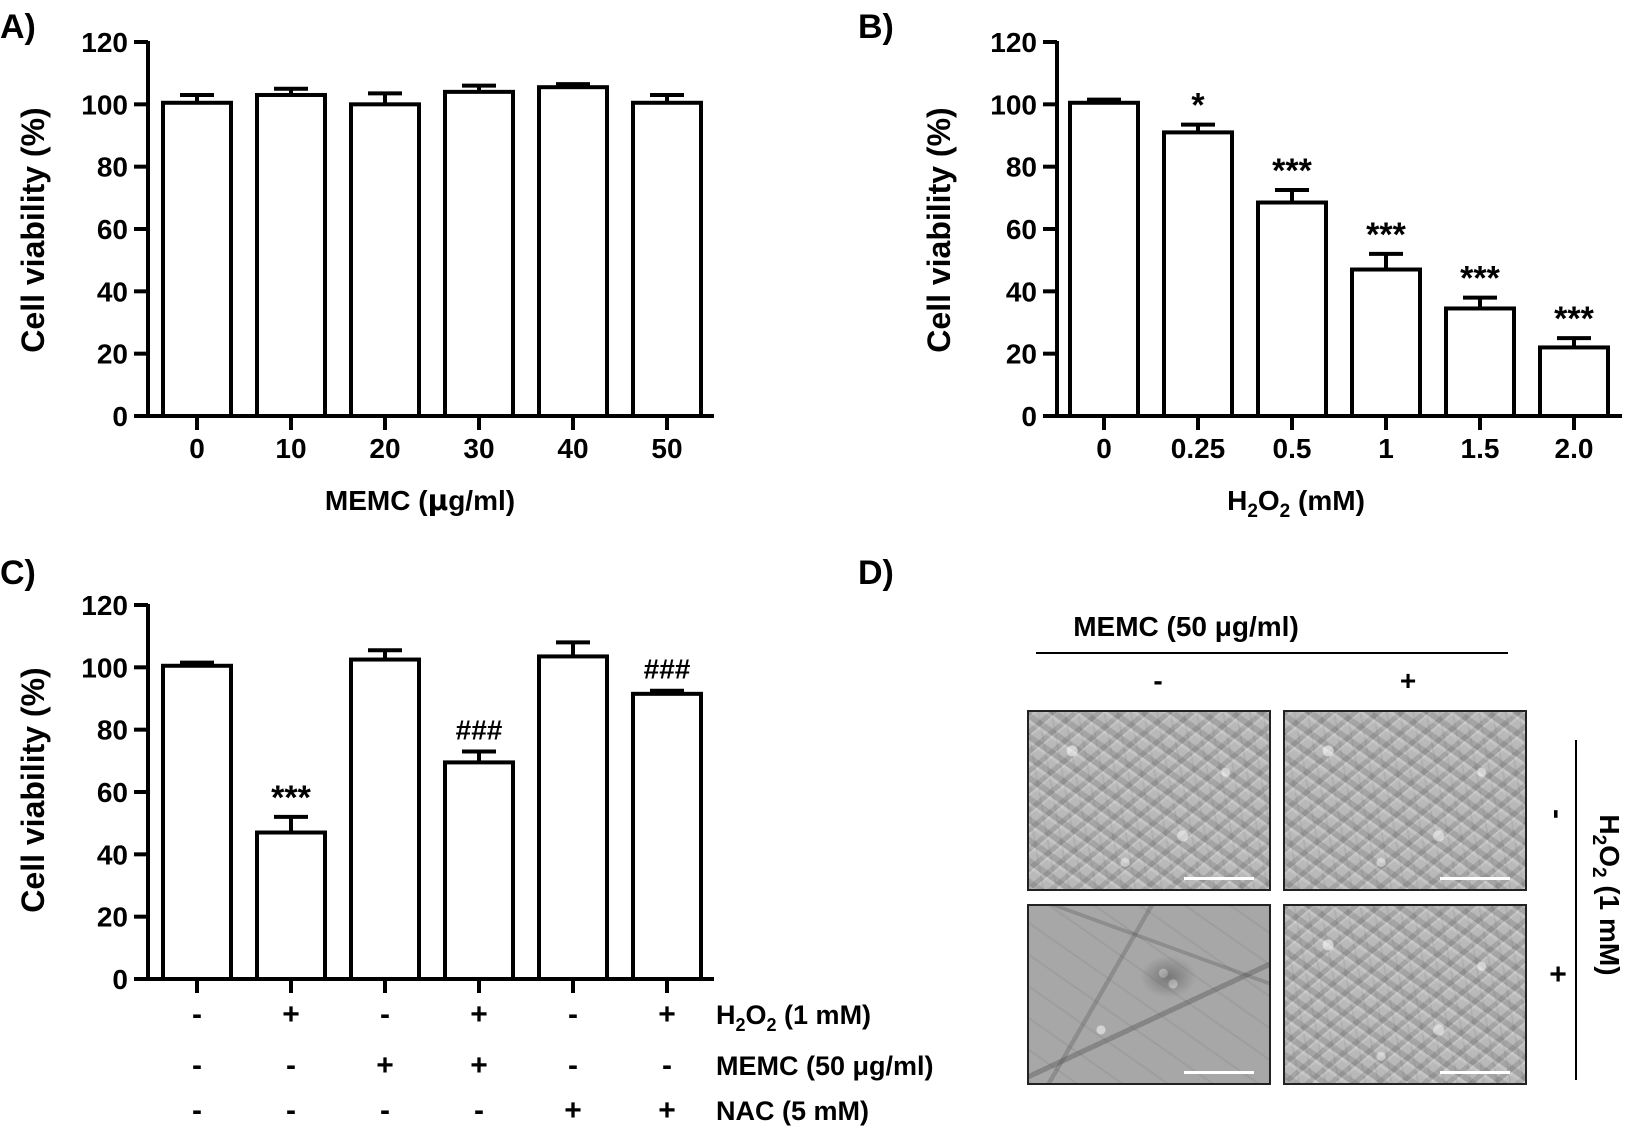  Describe the element at coordinates (112, 854) in the screenshot. I see `chart-c-y-tick-label: 40` at that location.